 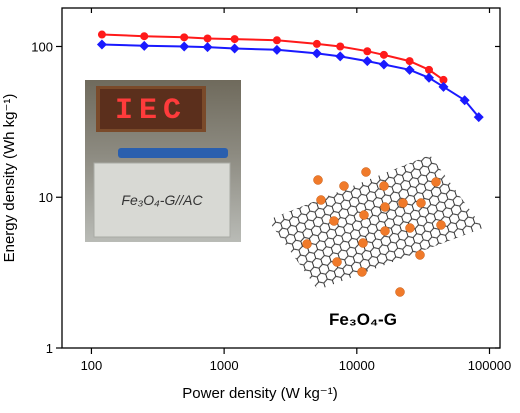 I want to click on x-tick-label: 1000, so click(x=224, y=365).